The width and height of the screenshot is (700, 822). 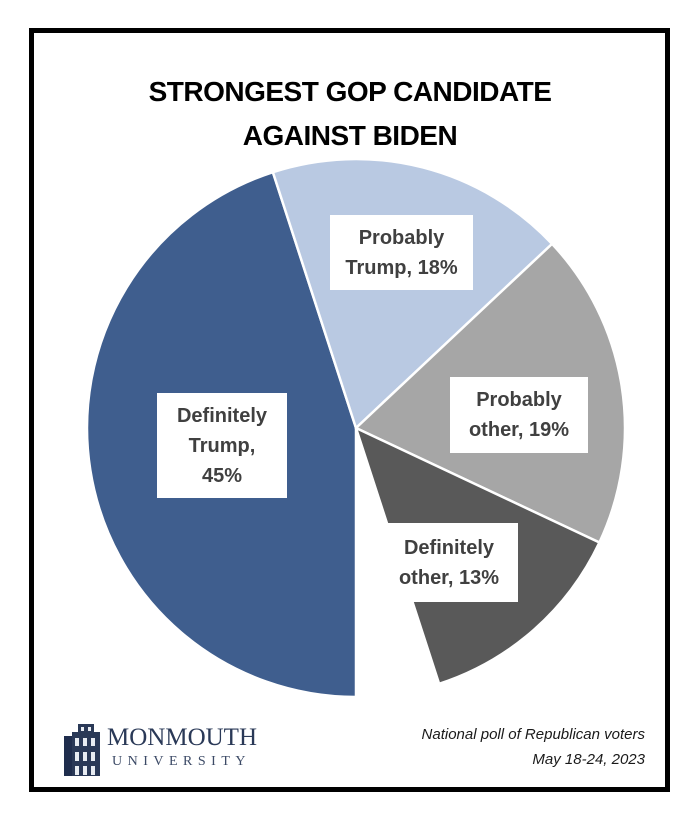 I want to click on data-label-line: Trump,, so click(x=222, y=445).